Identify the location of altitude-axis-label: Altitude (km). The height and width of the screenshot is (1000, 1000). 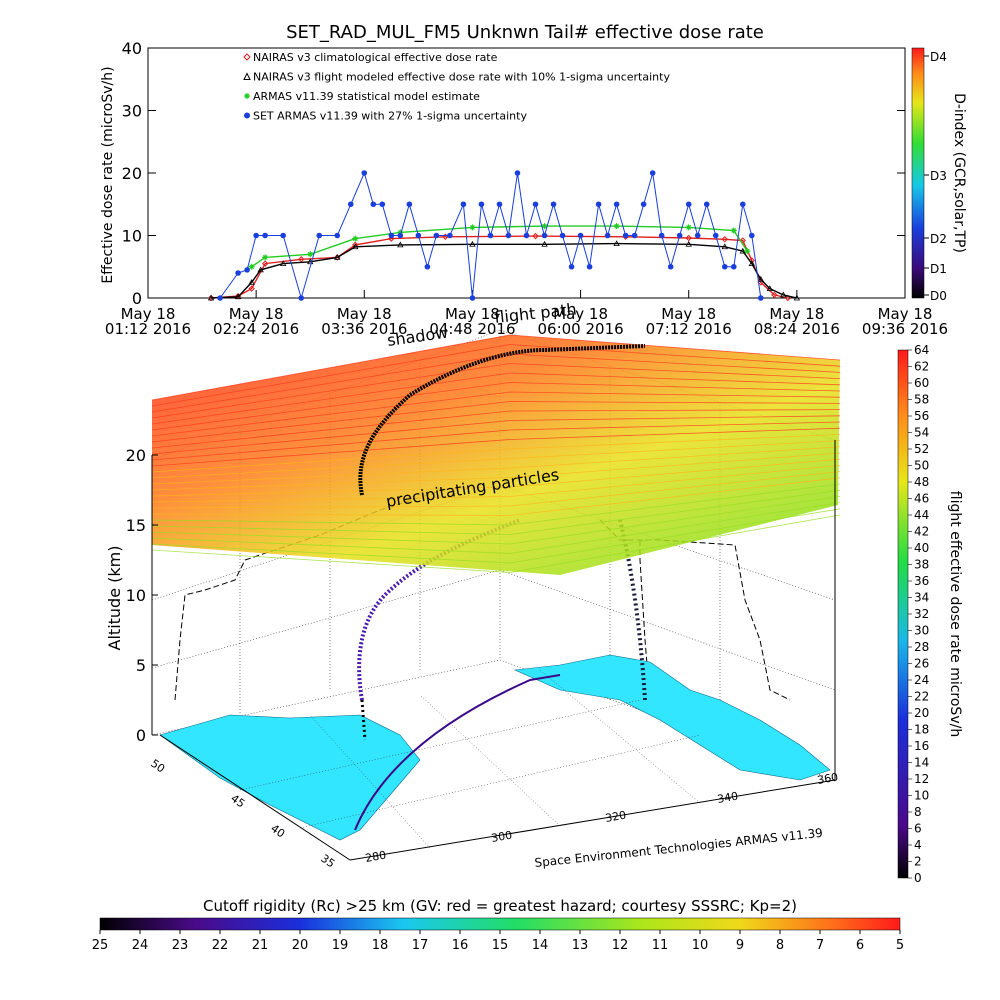
(114, 598).